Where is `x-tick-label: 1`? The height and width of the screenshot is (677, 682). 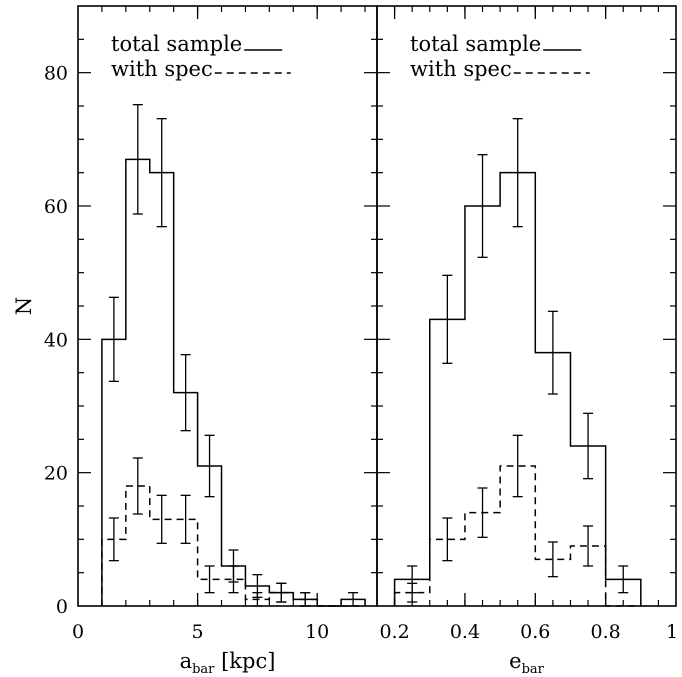 x-tick-label: 1 is located at coordinates (672, 632).